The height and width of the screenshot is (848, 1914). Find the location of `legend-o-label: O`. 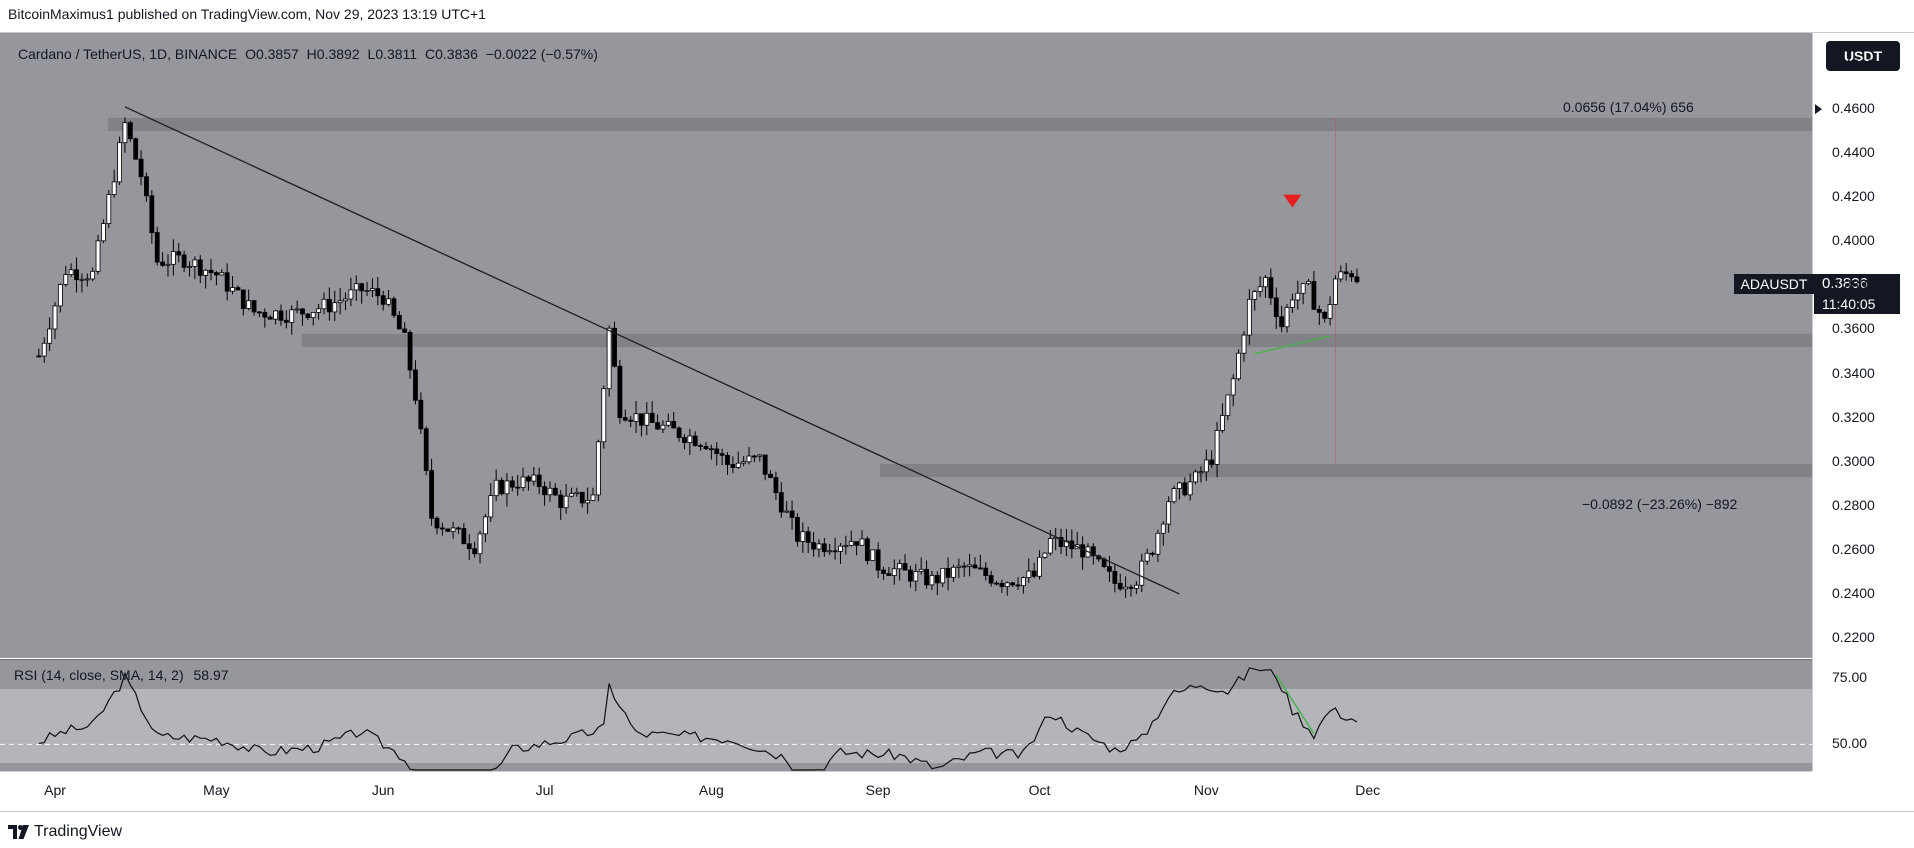

legend-o-label: O is located at coordinates (250, 54).